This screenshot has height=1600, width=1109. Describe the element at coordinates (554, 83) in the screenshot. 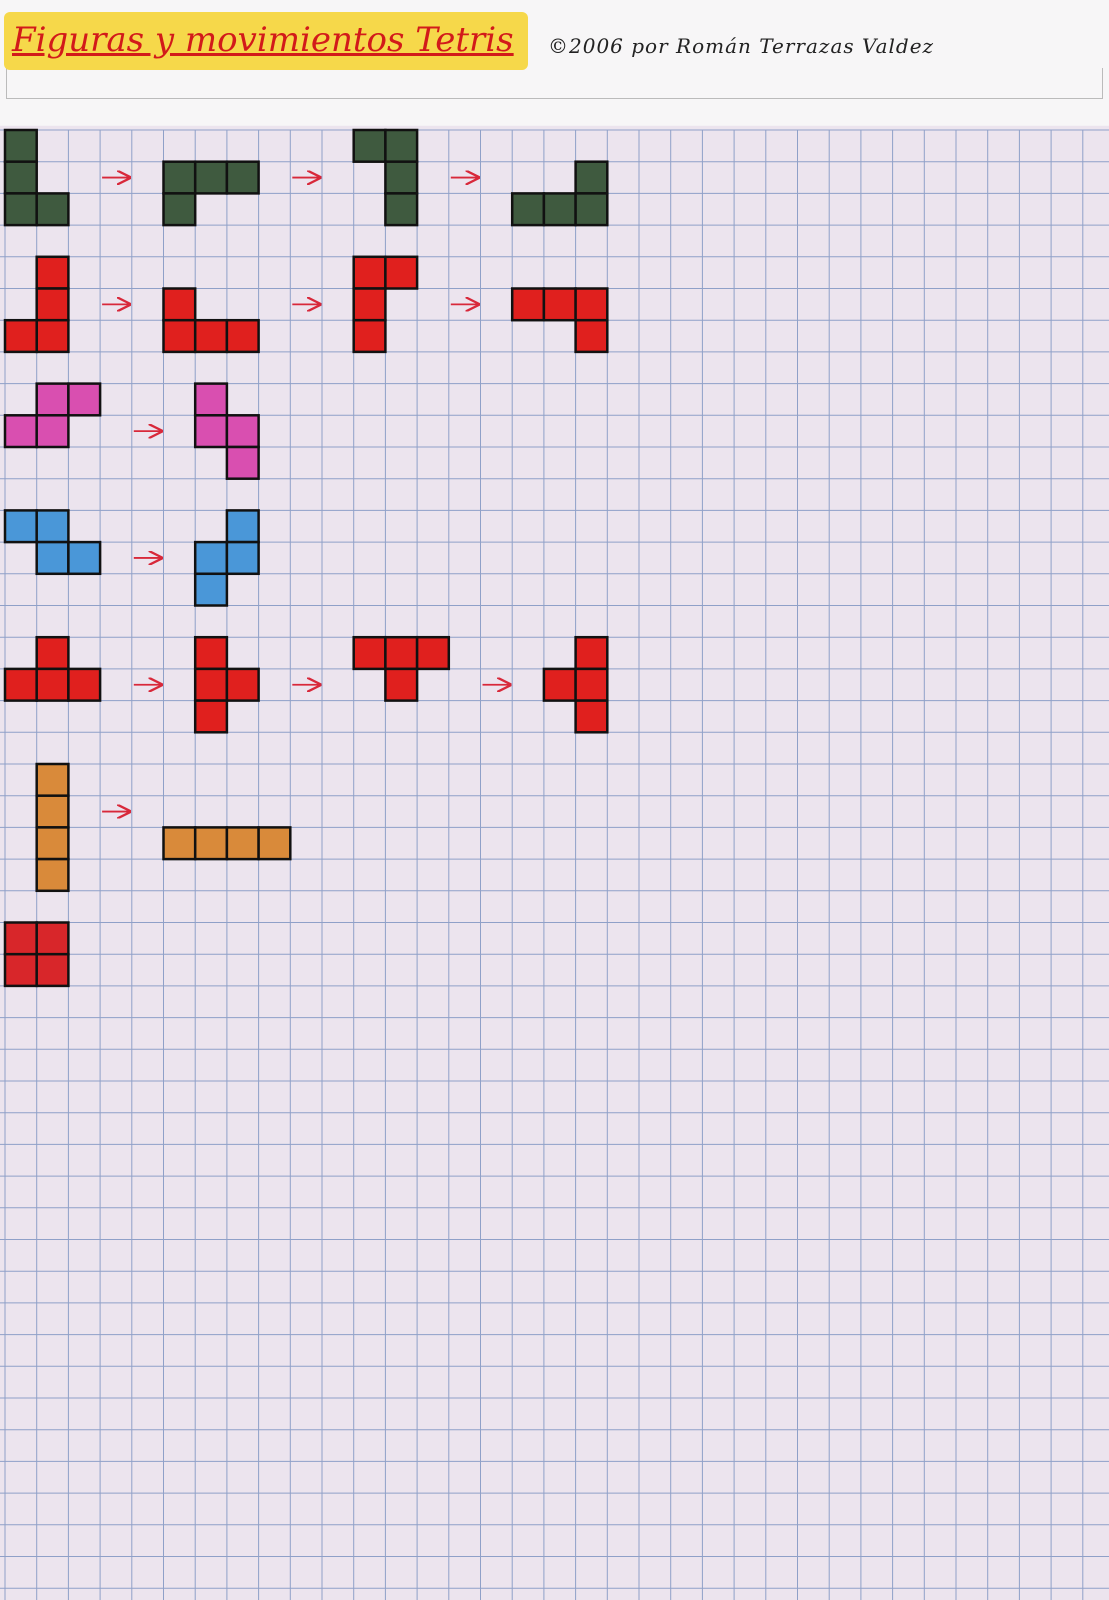

I see `ruled-line` at that location.